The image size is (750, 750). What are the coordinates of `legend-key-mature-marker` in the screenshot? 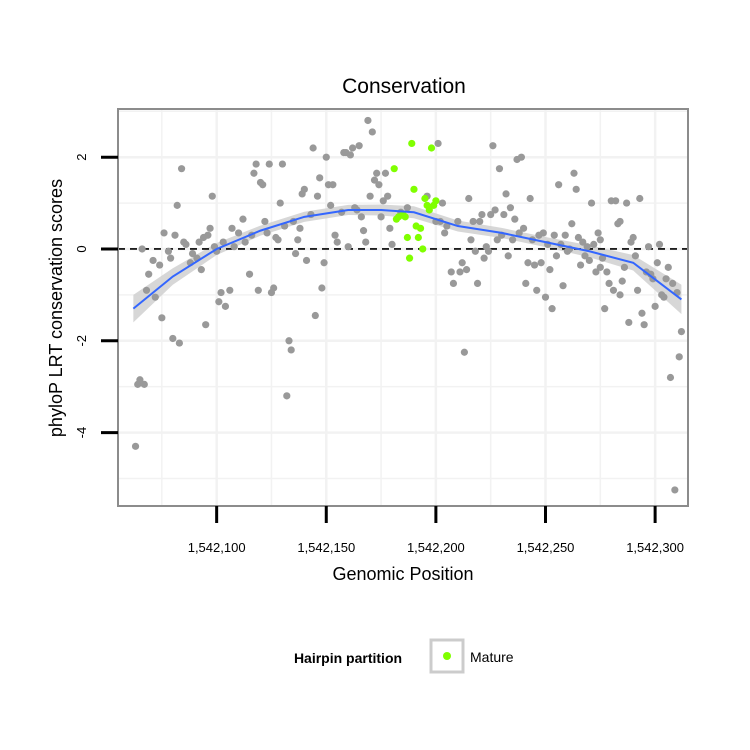 It's located at (447, 656).